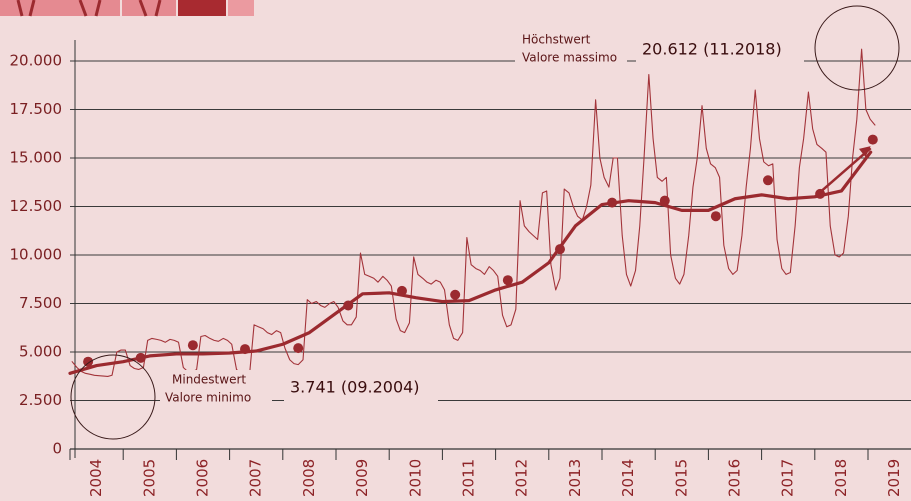  Describe the element at coordinates (113, 397) in the screenshot. I see `min-circle` at that location.